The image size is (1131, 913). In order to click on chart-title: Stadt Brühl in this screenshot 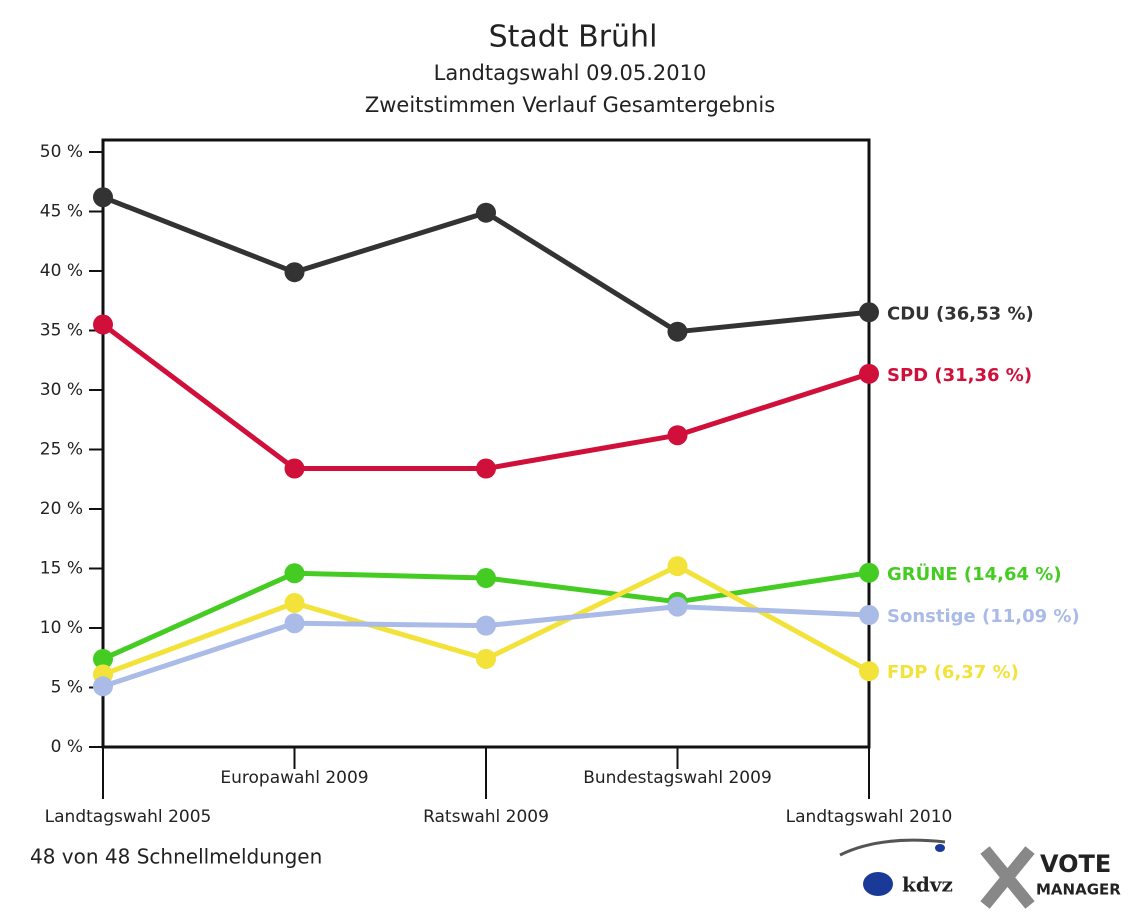, I will do `click(573, 37)`.